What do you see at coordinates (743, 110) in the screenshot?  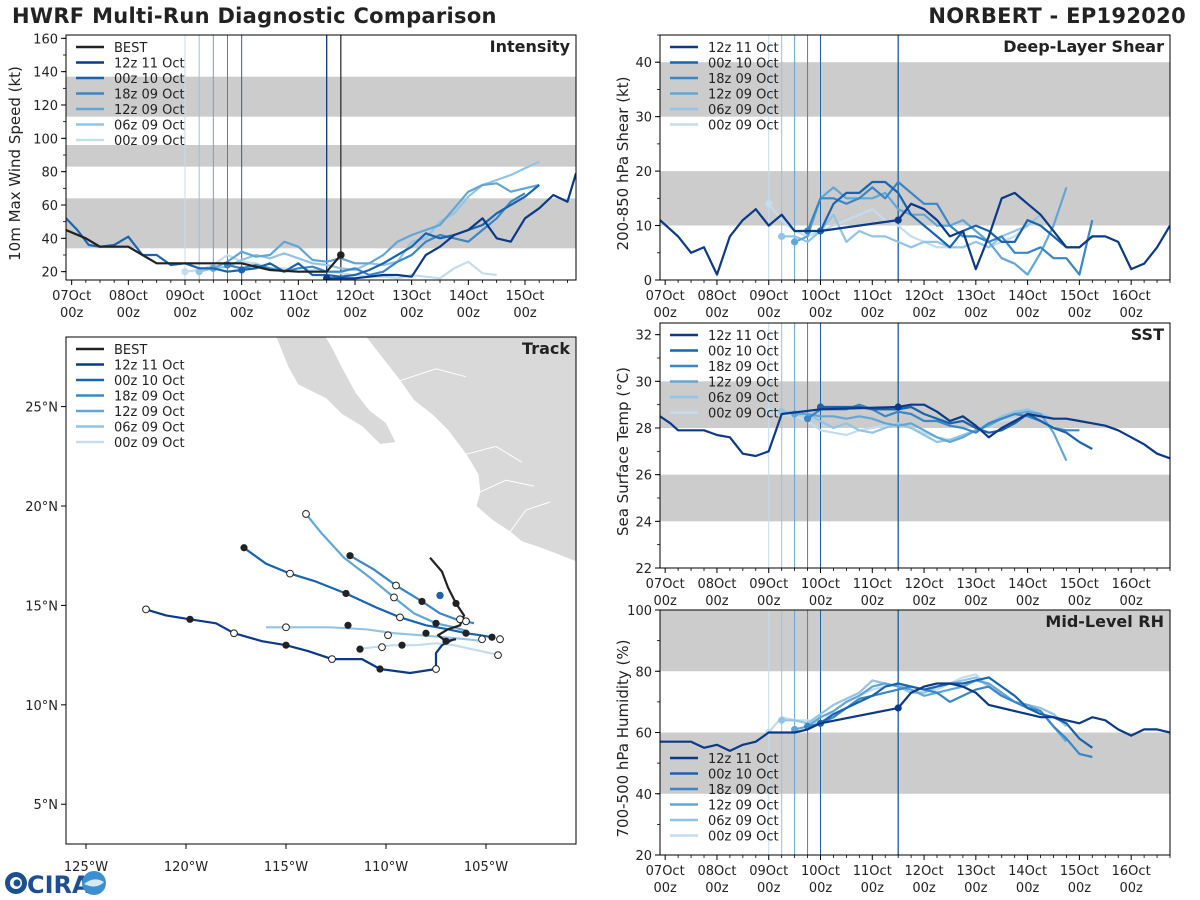 I see `shear-legend-label: 06z 09 Oct` at bounding box center [743, 110].